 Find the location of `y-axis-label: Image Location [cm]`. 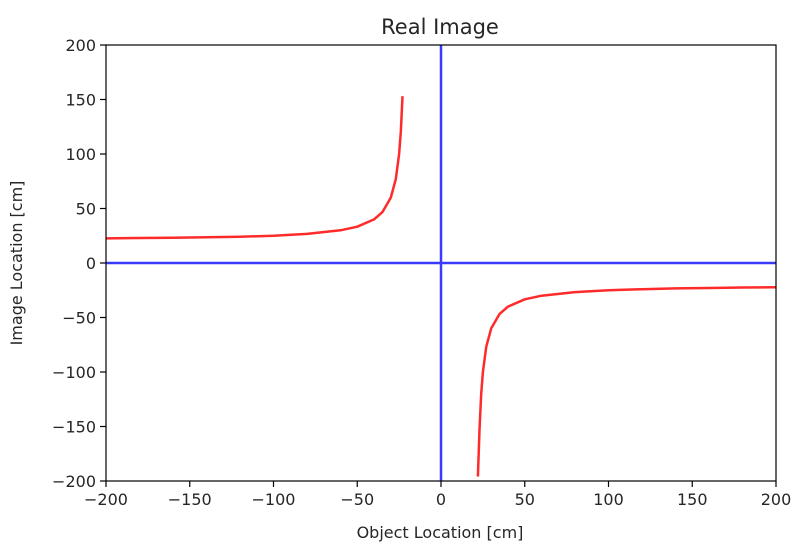

y-axis-label: Image Location [cm] is located at coordinates (16, 263).